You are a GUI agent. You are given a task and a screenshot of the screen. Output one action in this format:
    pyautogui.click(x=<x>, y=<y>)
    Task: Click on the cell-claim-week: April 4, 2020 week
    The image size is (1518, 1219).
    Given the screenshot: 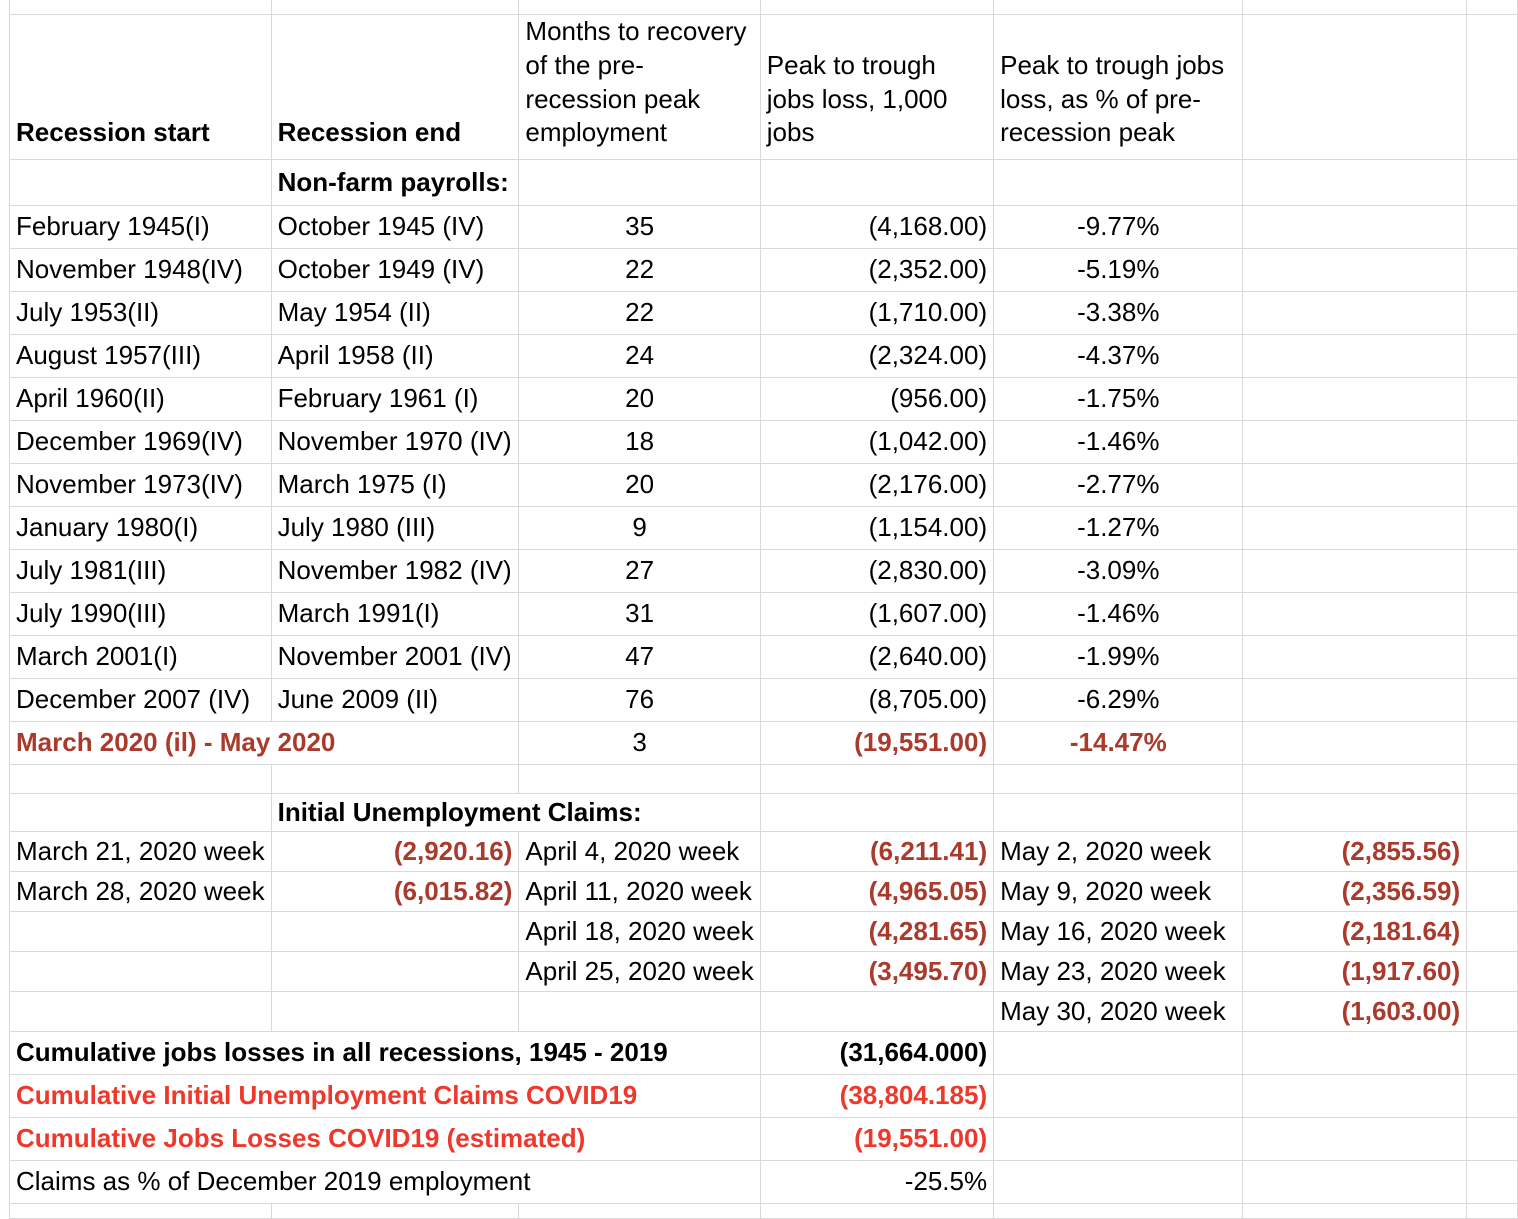 What is the action you would take?
    pyautogui.click(x=639, y=852)
    